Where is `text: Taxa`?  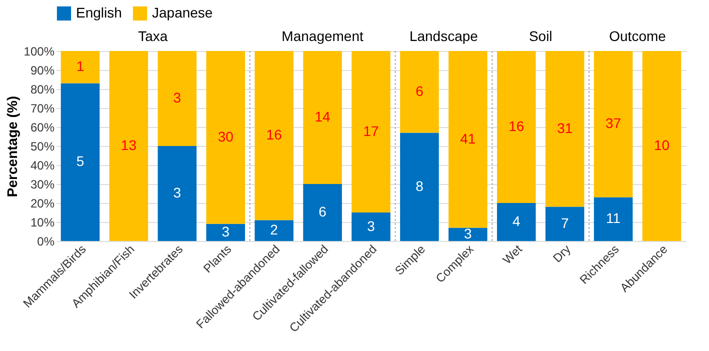 text: Taxa is located at coordinates (153, 36).